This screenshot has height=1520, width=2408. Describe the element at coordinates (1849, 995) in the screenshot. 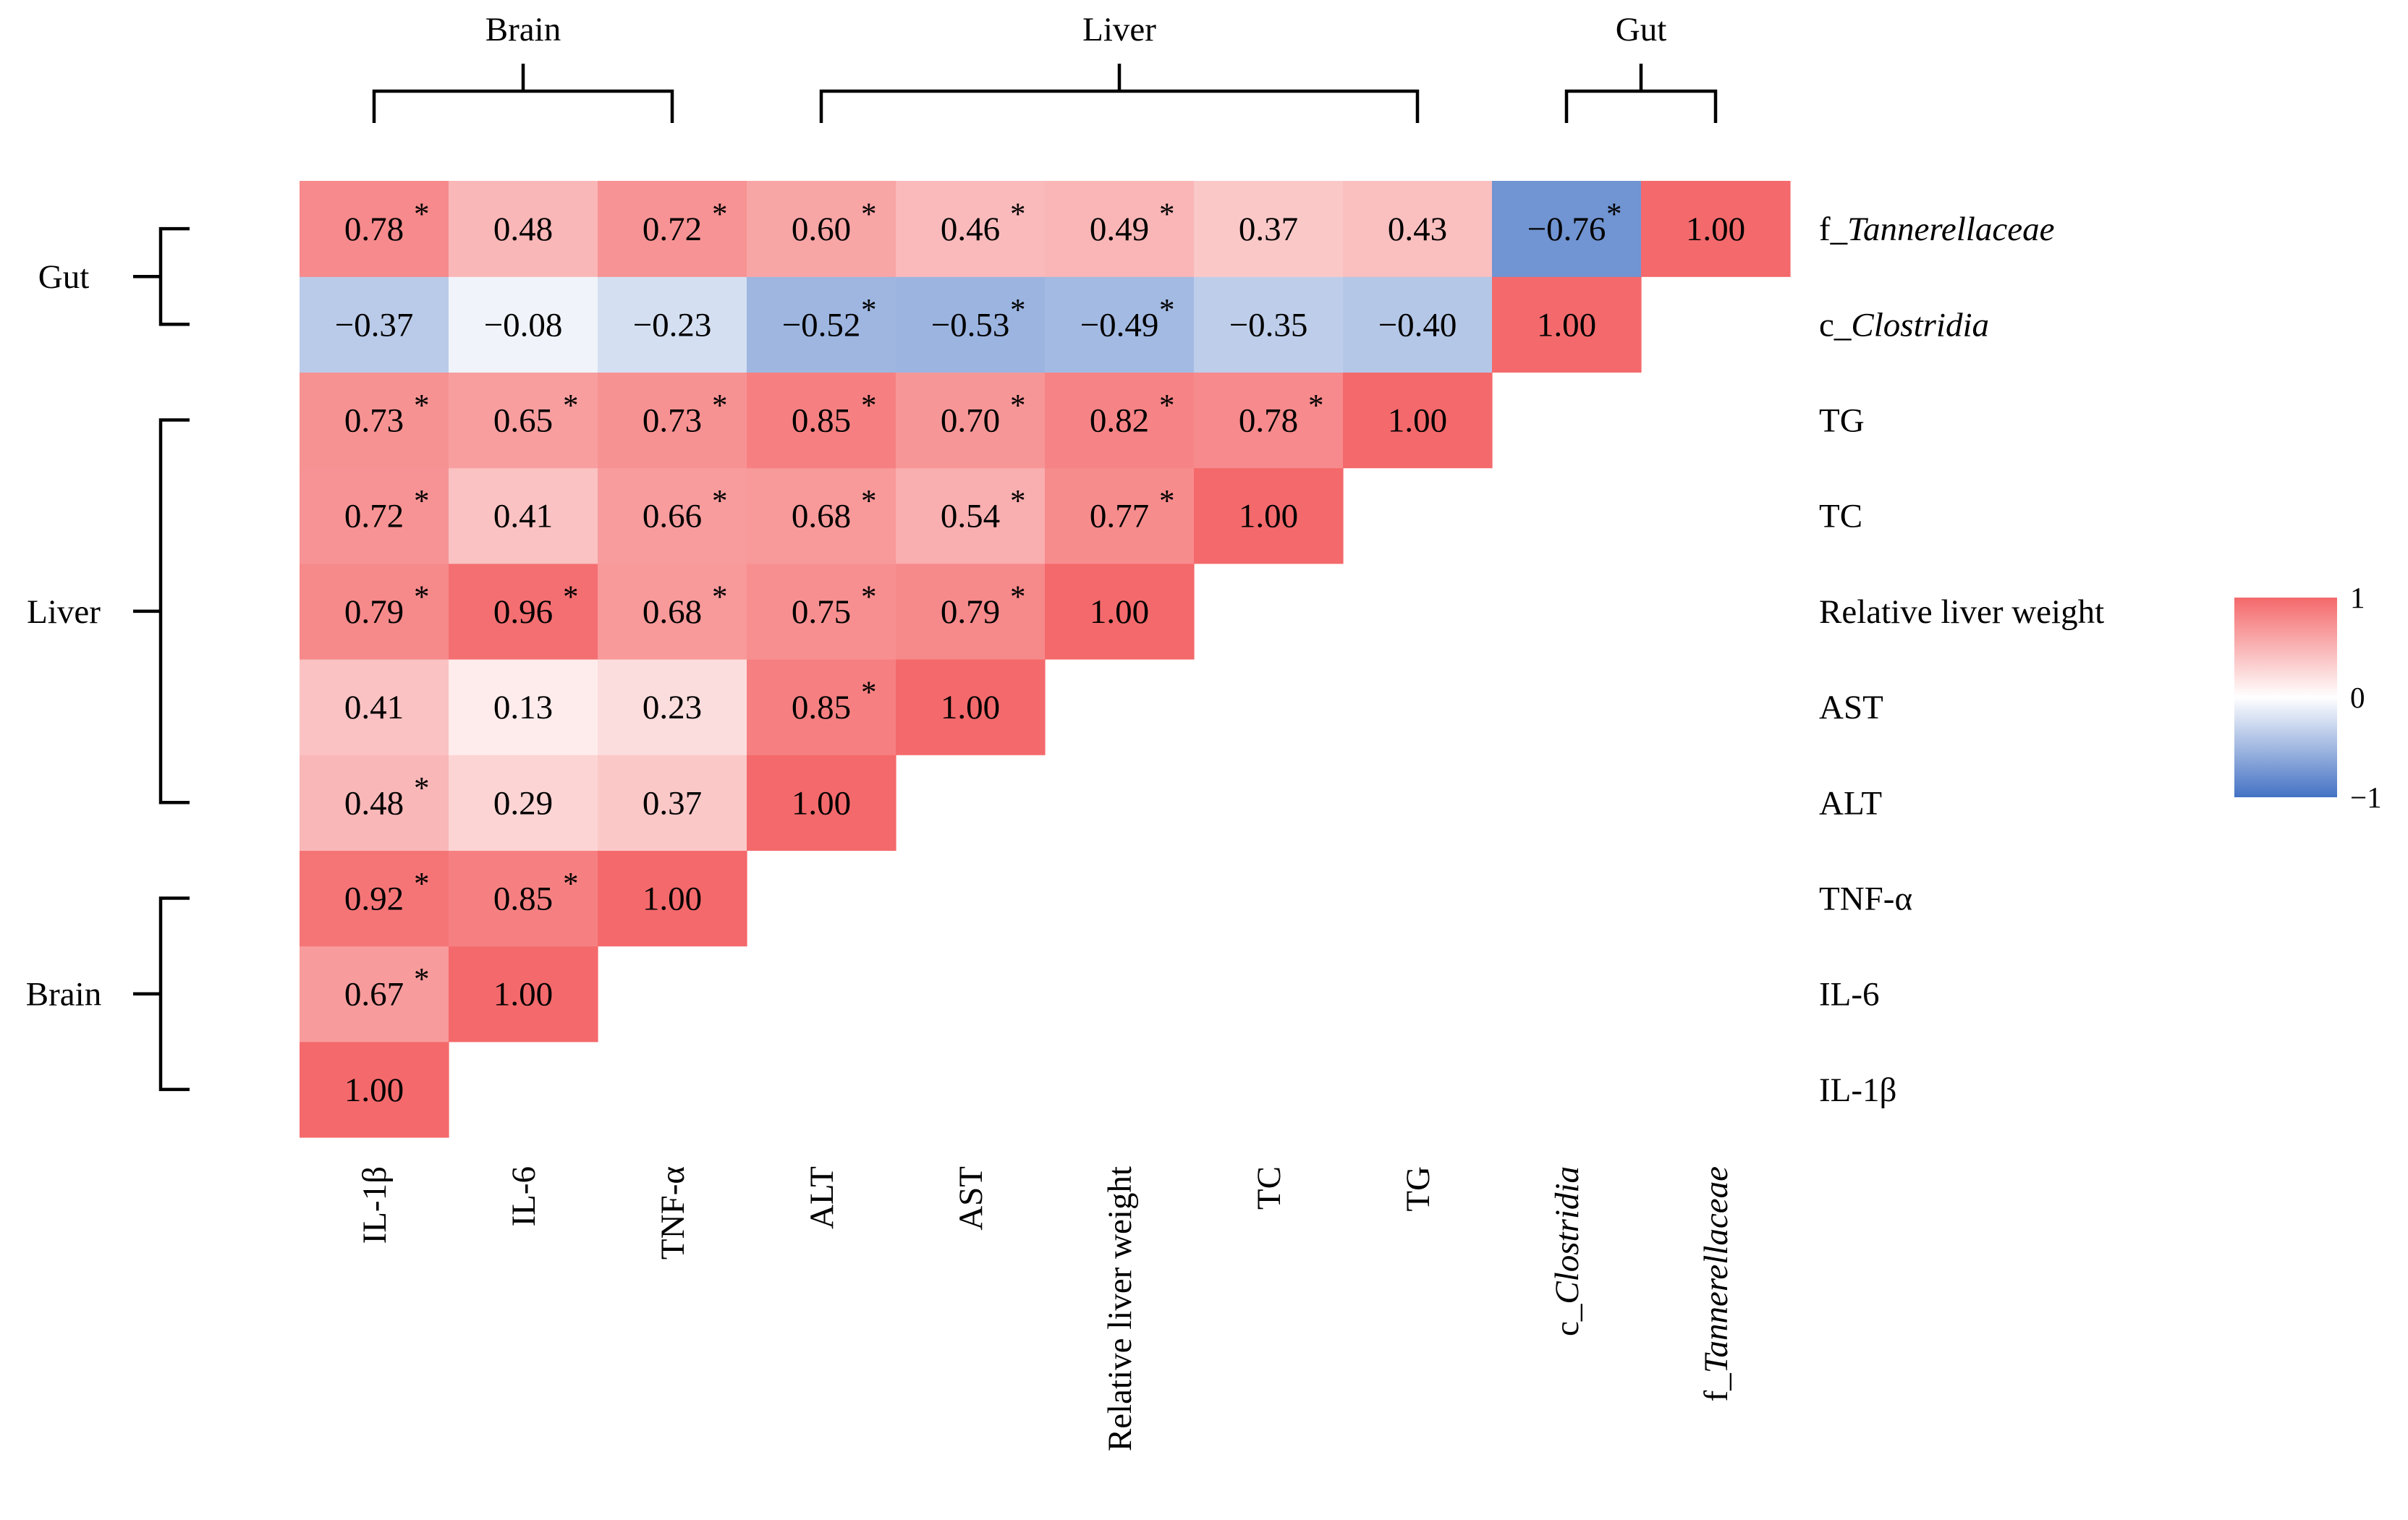

I see `row-label: IL-6` at that location.